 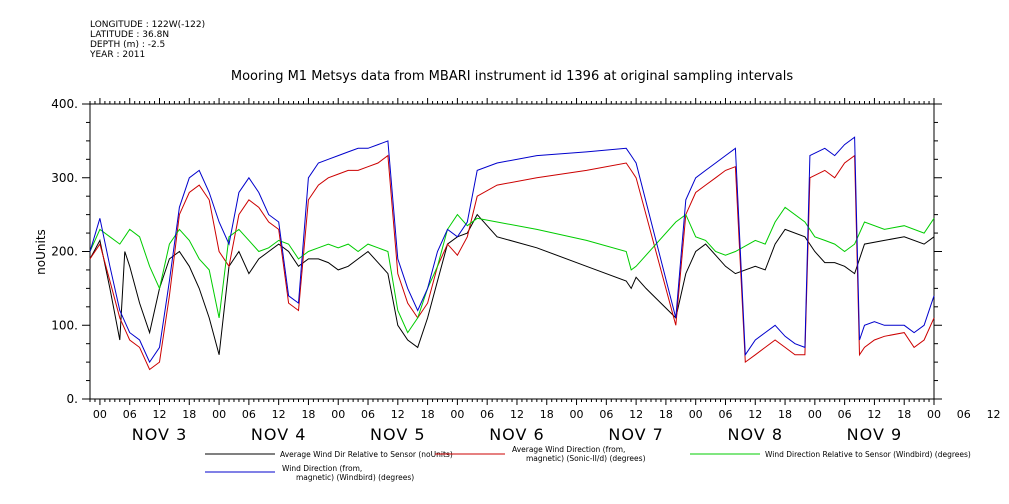 I want to click on x-day-label: NOV 8, so click(x=756, y=434).